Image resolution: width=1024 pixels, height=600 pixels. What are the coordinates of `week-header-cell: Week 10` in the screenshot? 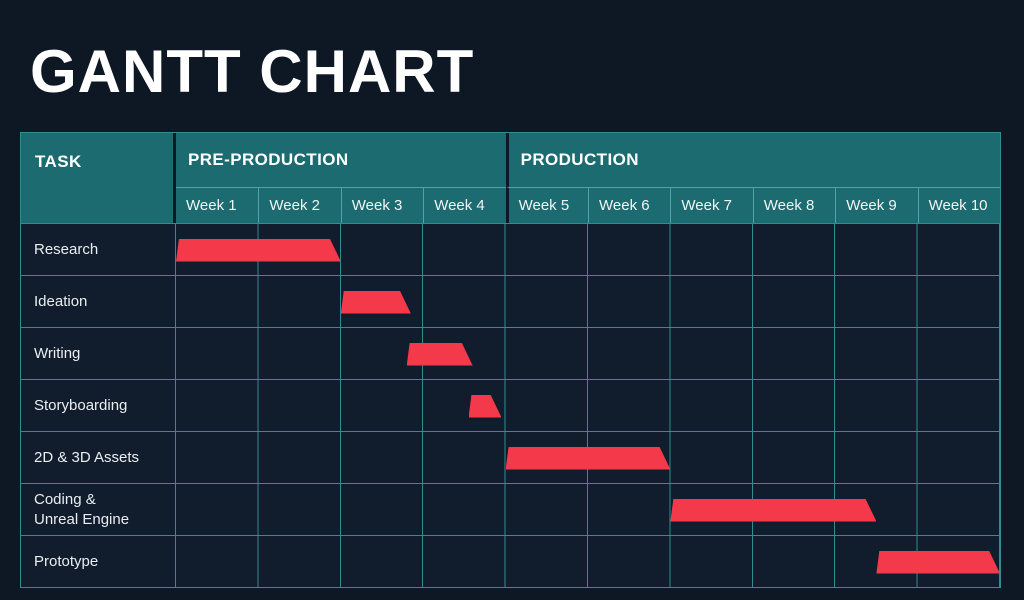 It's located at (958, 205).